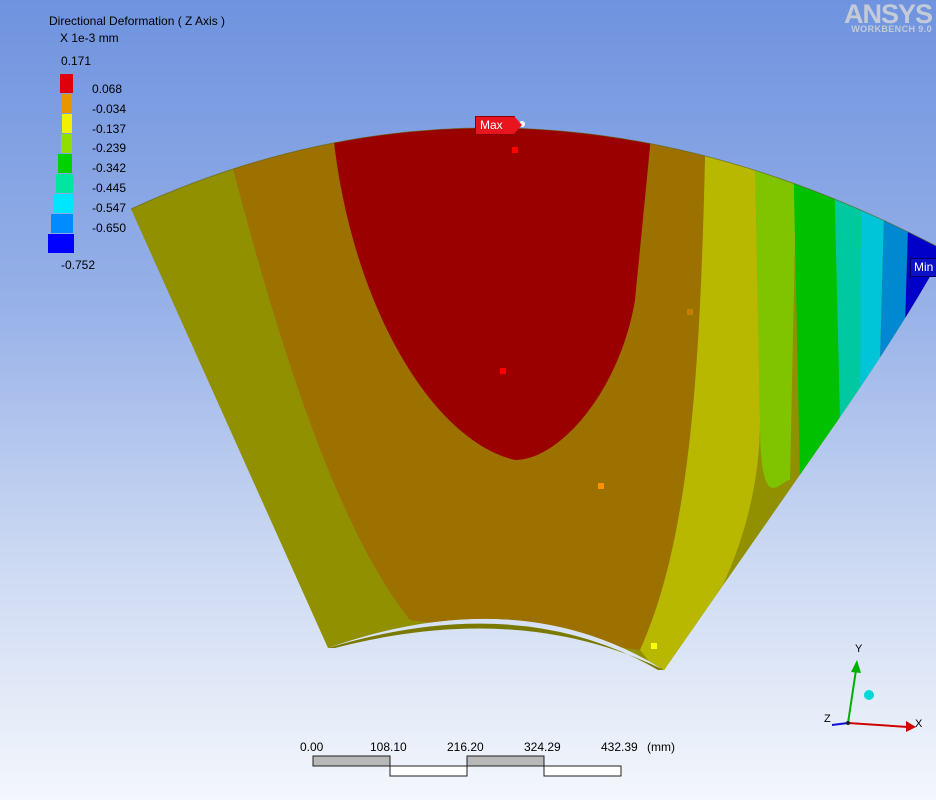 This screenshot has width=936, height=800. What do you see at coordinates (815, 303) in the screenshot?
I see `band-green` at bounding box center [815, 303].